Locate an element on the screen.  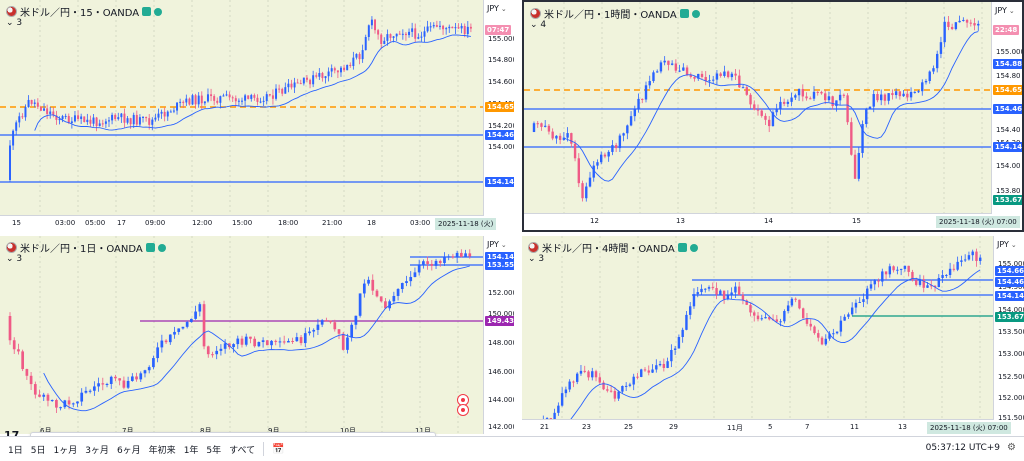
price-tick: 153.80 is located at coordinates (1008, 191).